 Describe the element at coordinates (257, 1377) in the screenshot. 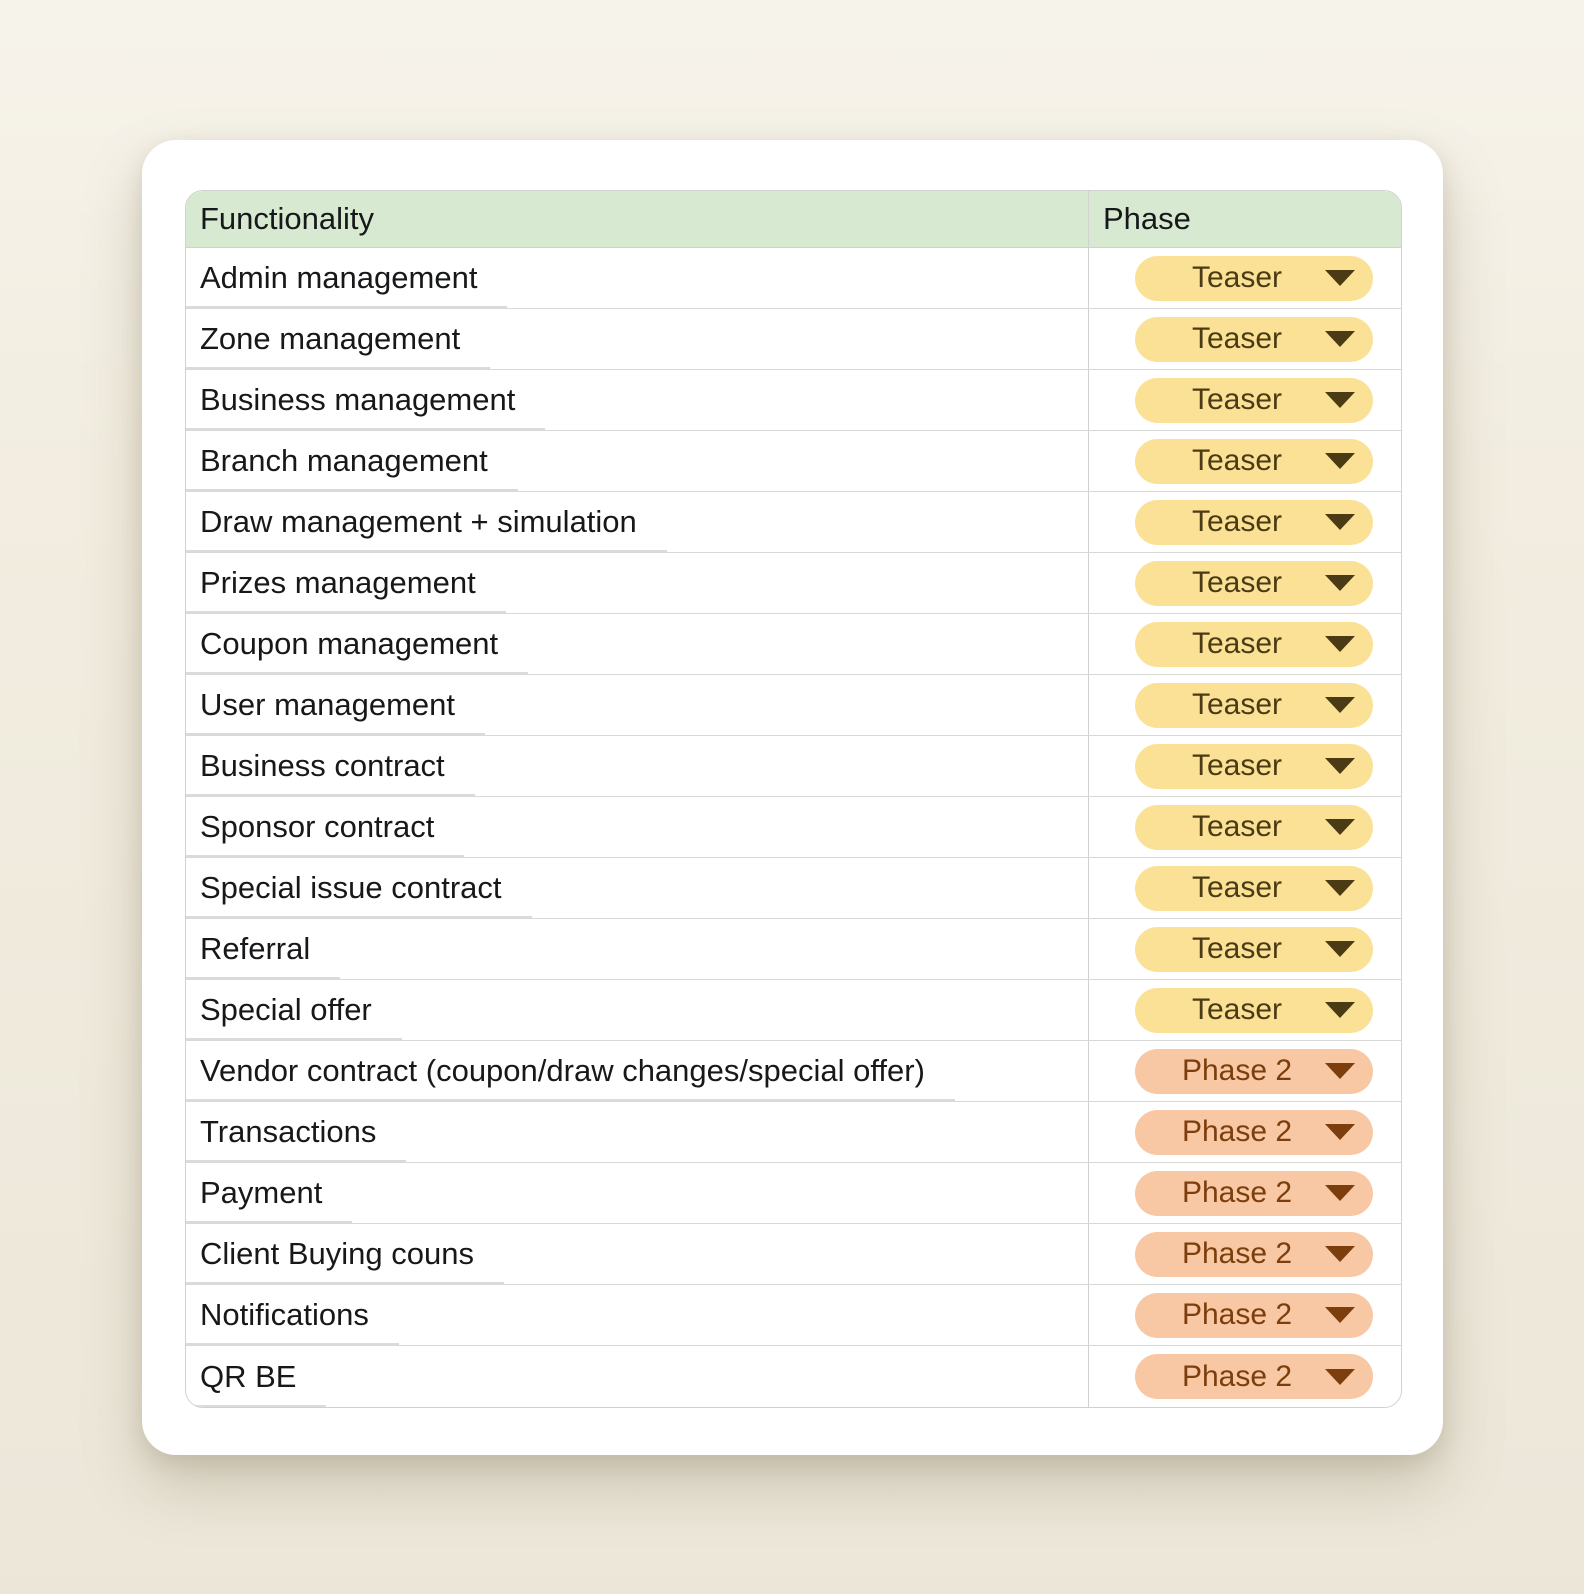

I see `functionality-label: QR BE` at that location.